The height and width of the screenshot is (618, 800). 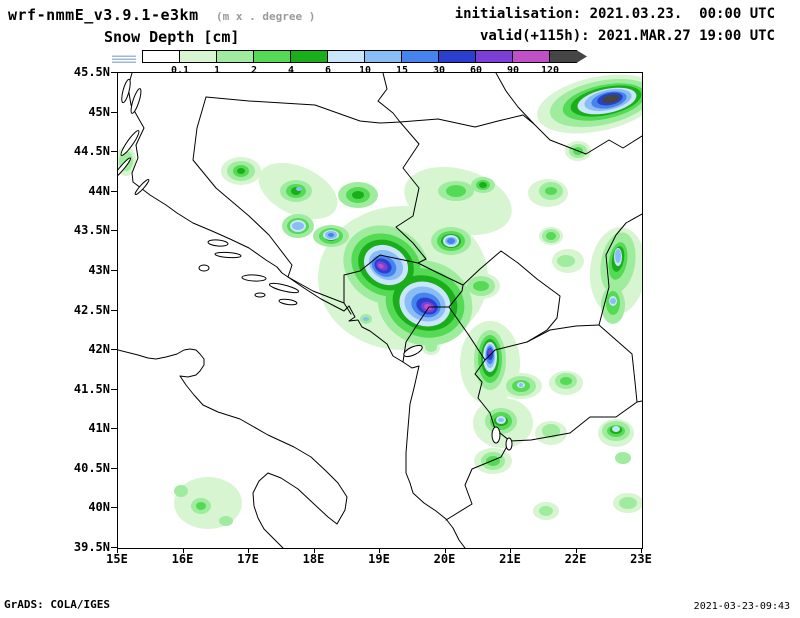 What do you see at coordinates (99, 507) in the screenshot?
I see `y-axis-label: 40N` at bounding box center [99, 507].